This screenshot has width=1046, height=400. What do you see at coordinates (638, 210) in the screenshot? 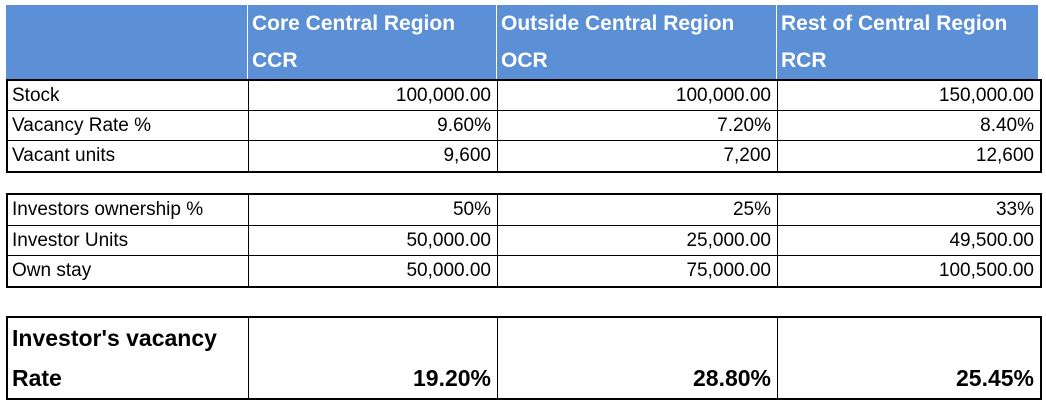
I see `cell-ocr: 25%` at bounding box center [638, 210].